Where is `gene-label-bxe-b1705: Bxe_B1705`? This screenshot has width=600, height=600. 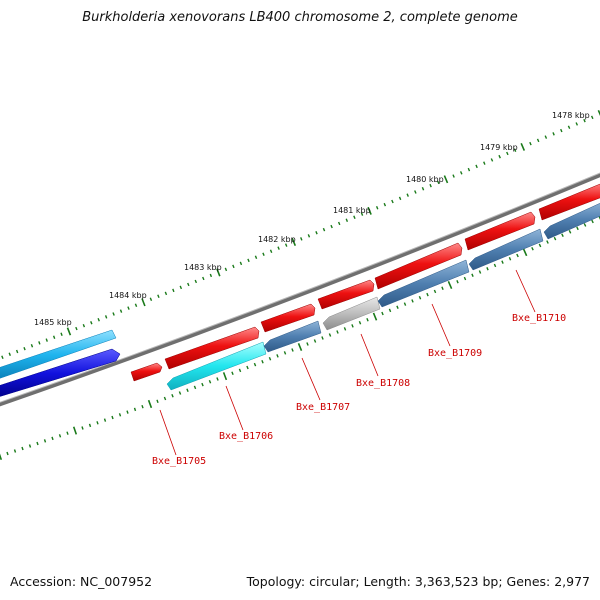
gene-label-bxe-b1705: Bxe_B1705 is located at coordinates (179, 461).